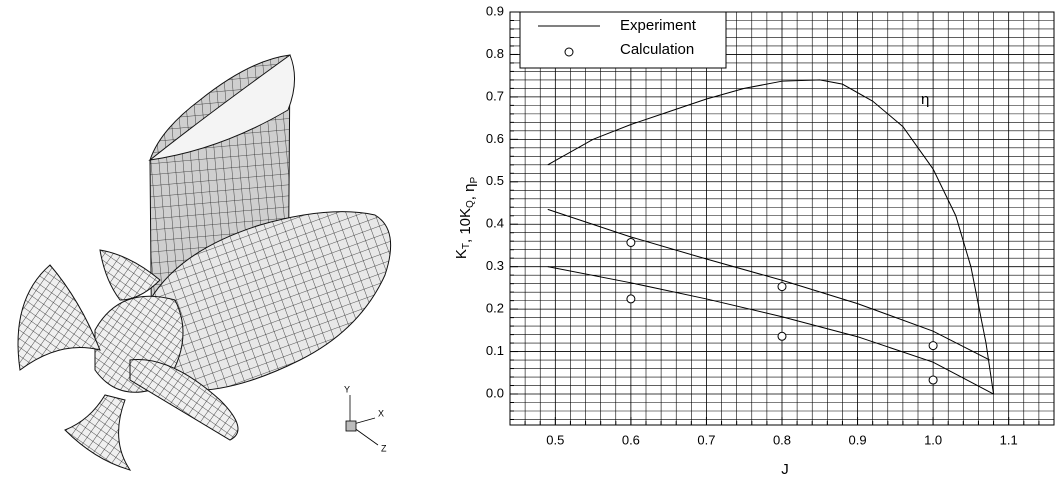 Image resolution: width=1058 pixels, height=482 pixels. I want to click on x-tick-label: 0.8, so click(782, 439).